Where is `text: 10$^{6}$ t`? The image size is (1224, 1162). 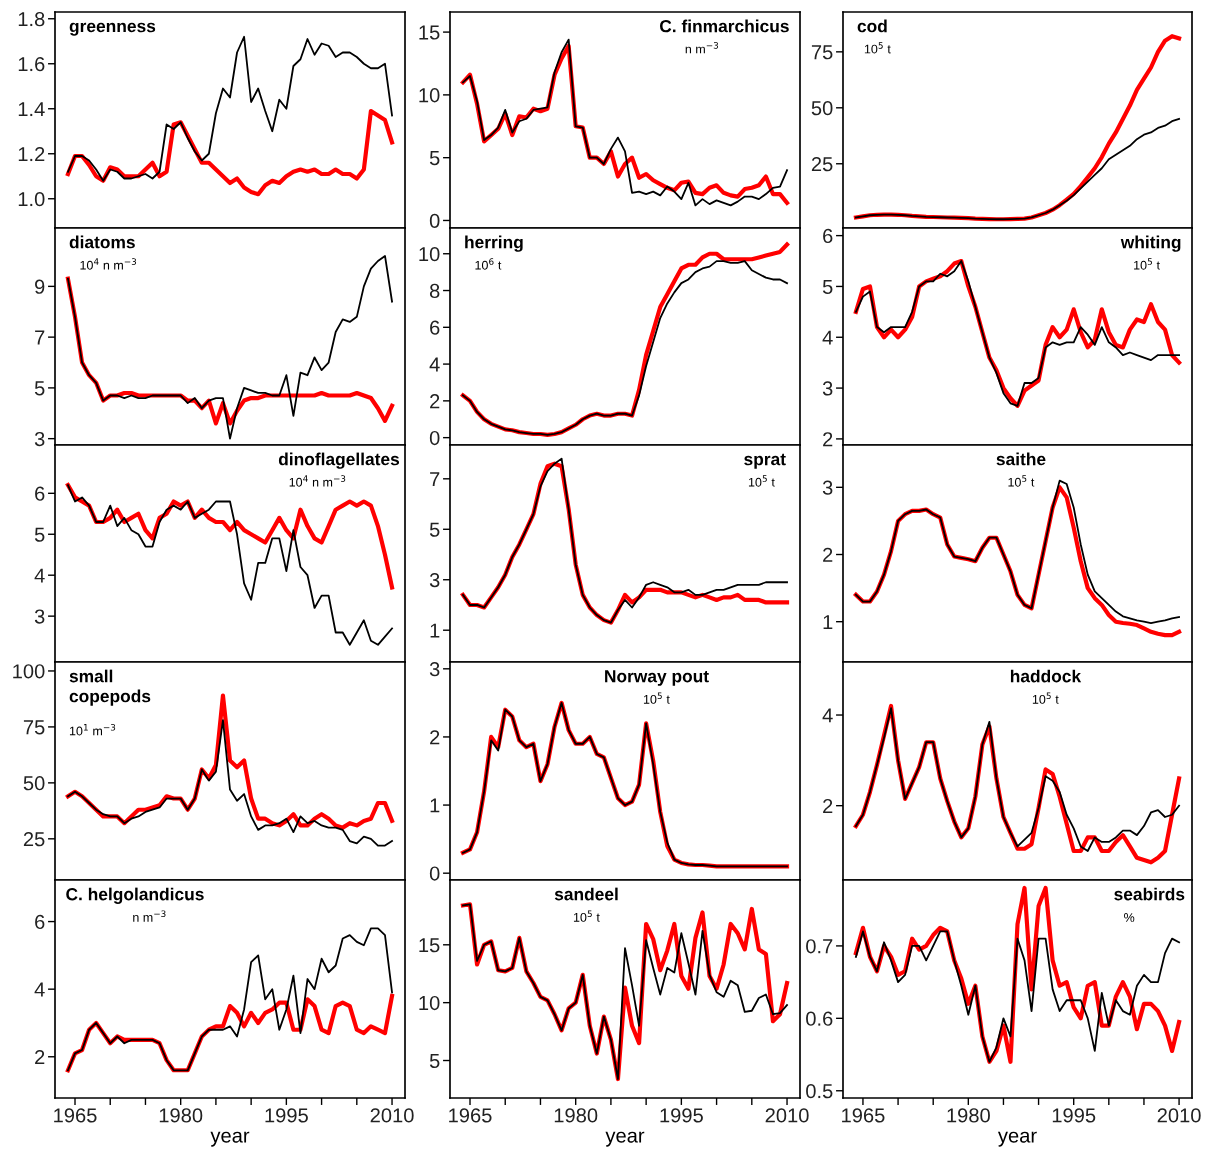 text: 10$^{6}$ t is located at coordinates (488, 264).